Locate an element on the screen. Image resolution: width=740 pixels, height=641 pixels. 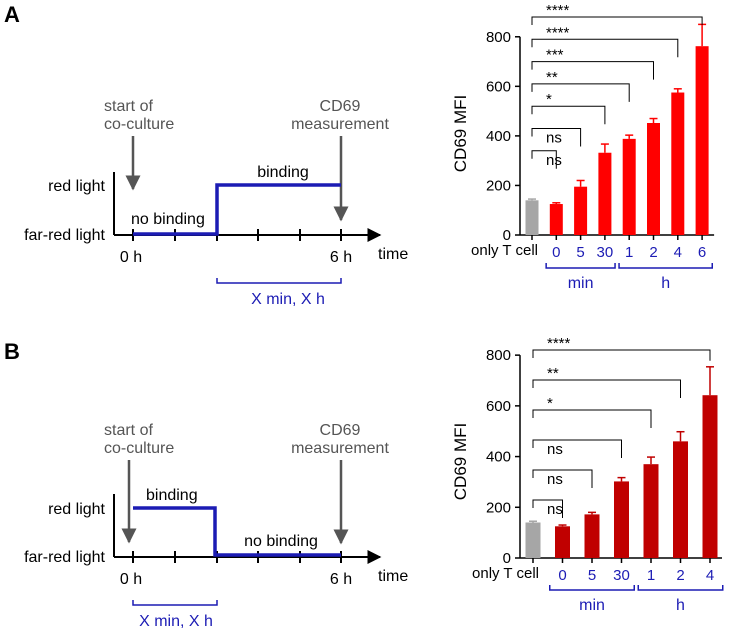
chart-b-sig-label-1: ns is located at coordinates (555, 479).